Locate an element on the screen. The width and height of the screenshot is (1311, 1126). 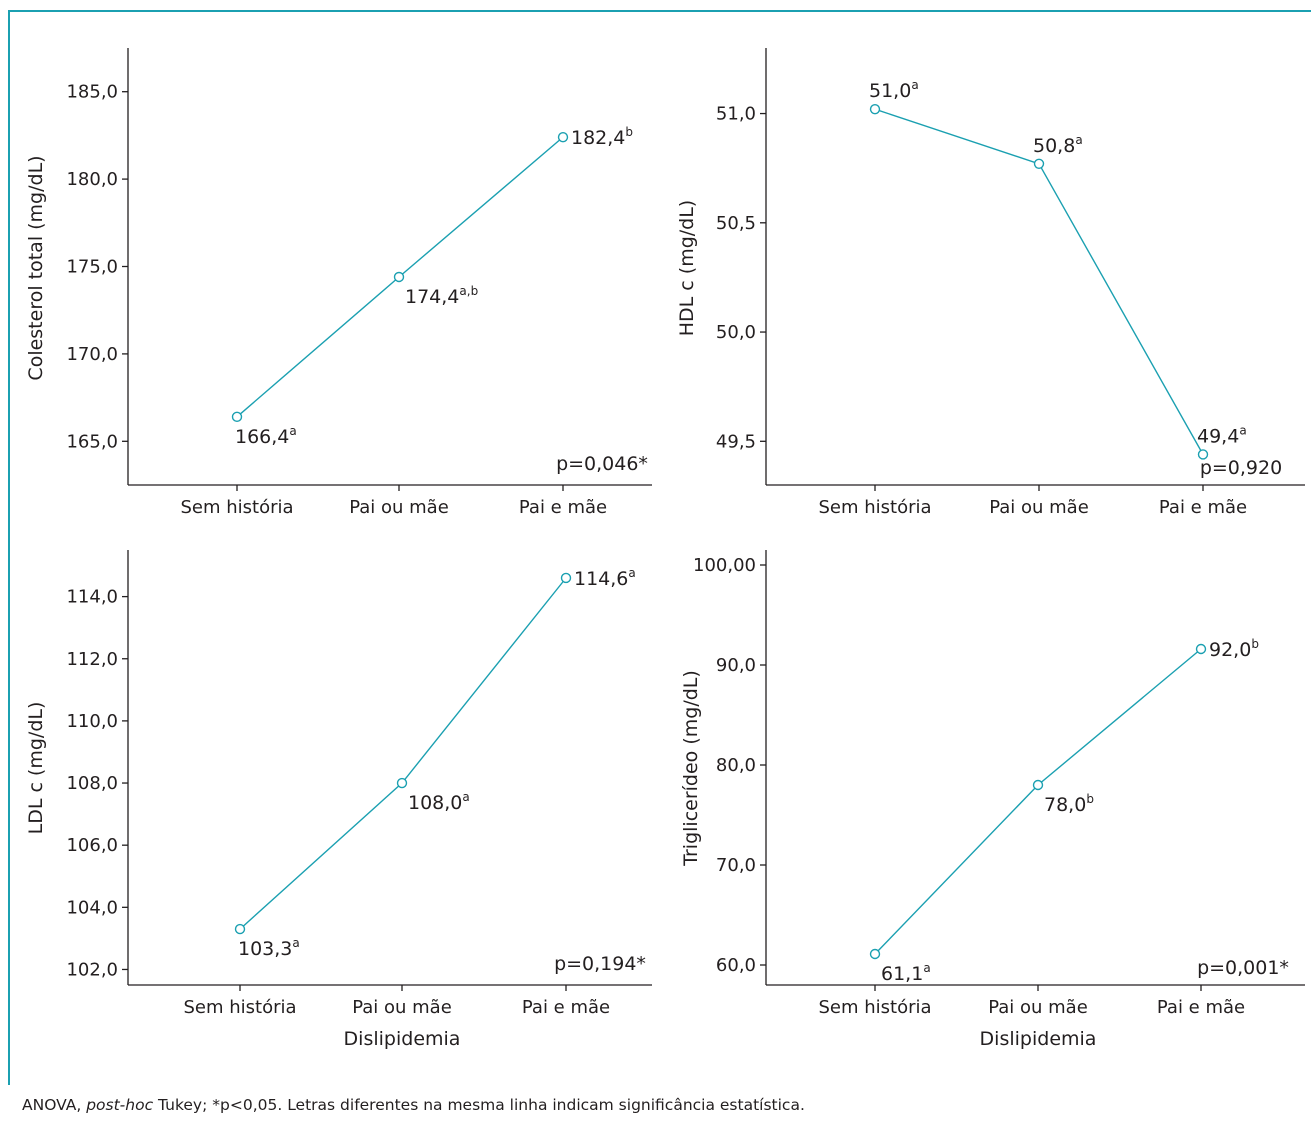
y-tick-label: 90,0 is located at coordinates (736, 665).